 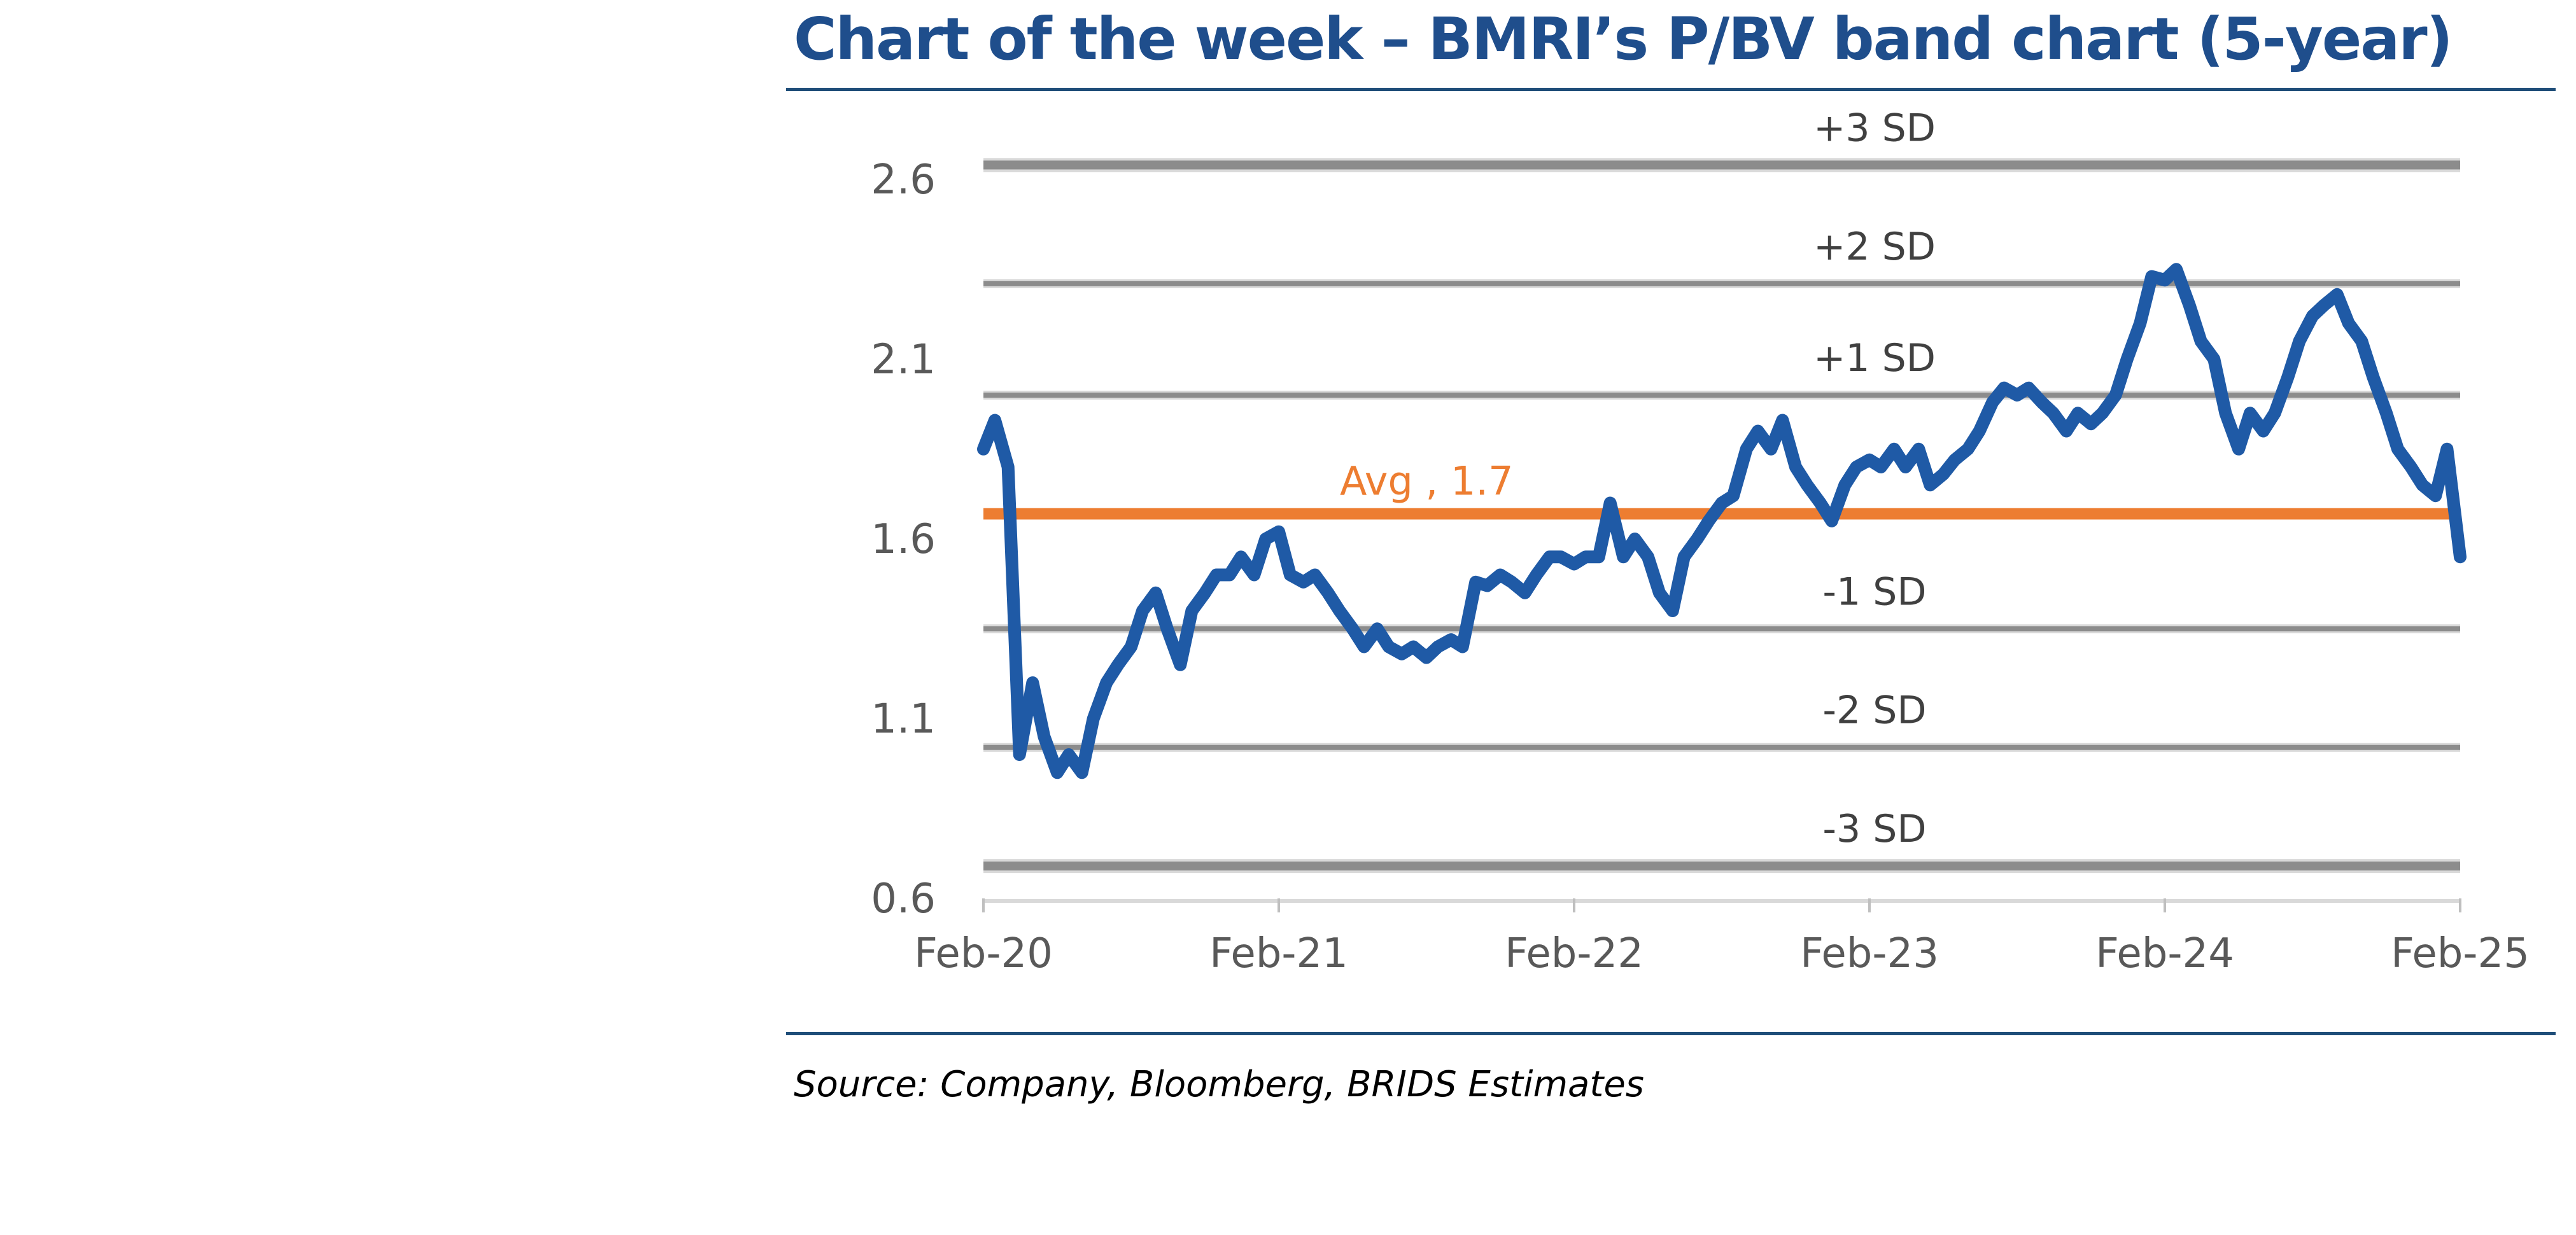 I want to click on y-axis: 0.6 1.1 1.6 2.1 2.6, so click(x=904, y=540).